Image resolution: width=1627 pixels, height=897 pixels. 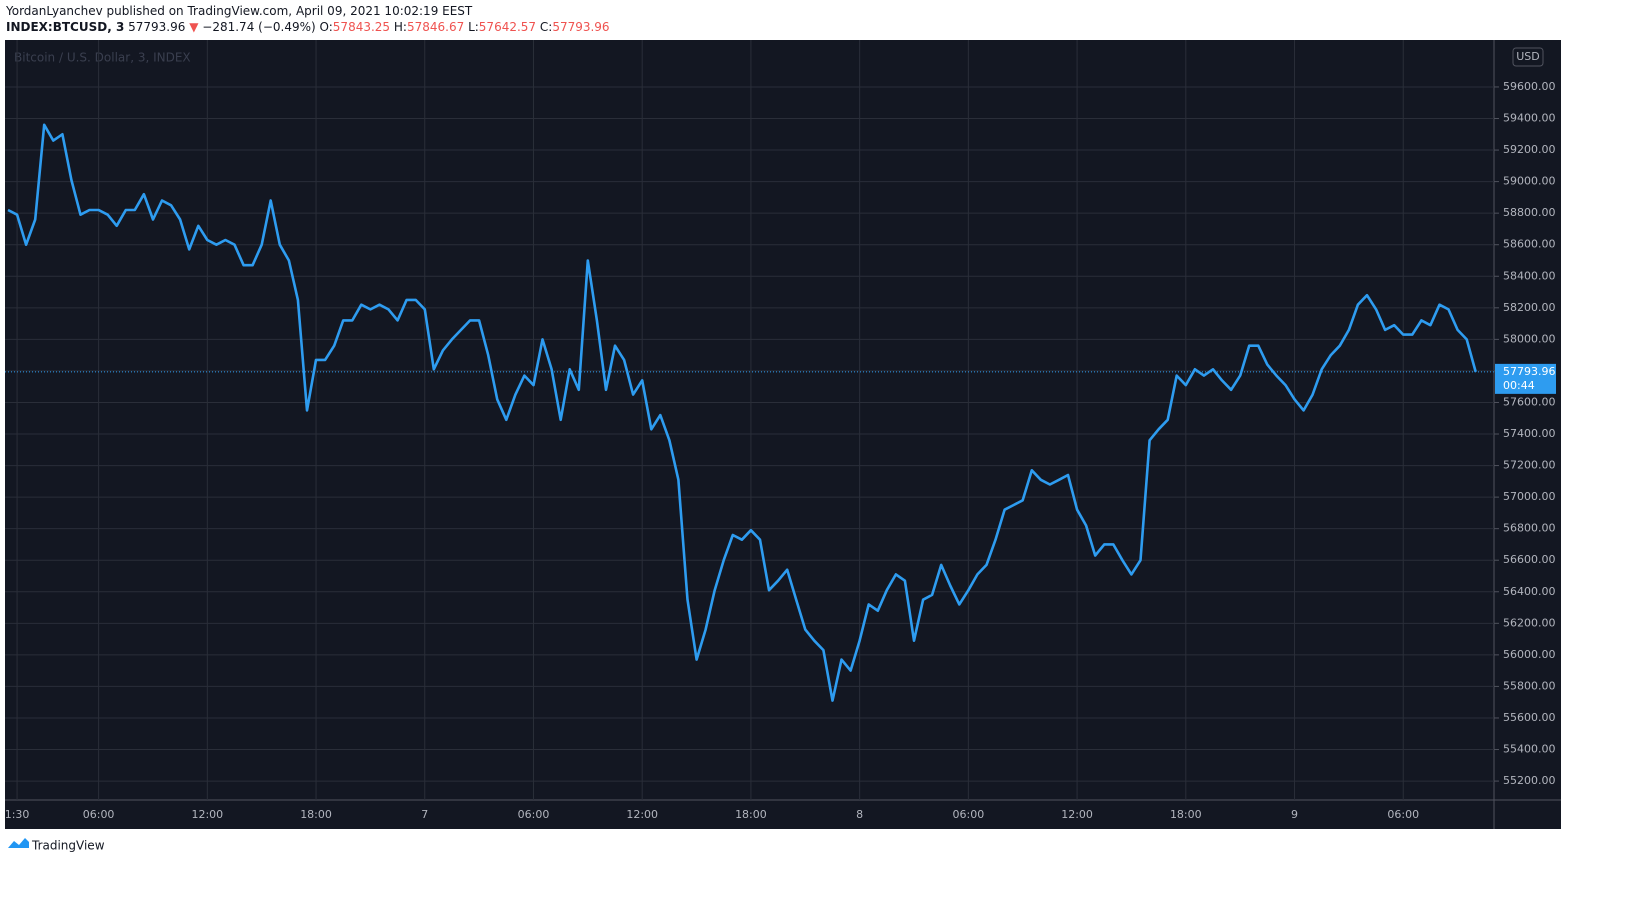 What do you see at coordinates (1529, 275) in the screenshot?
I see `y-tick-label: 58400.00` at bounding box center [1529, 275].